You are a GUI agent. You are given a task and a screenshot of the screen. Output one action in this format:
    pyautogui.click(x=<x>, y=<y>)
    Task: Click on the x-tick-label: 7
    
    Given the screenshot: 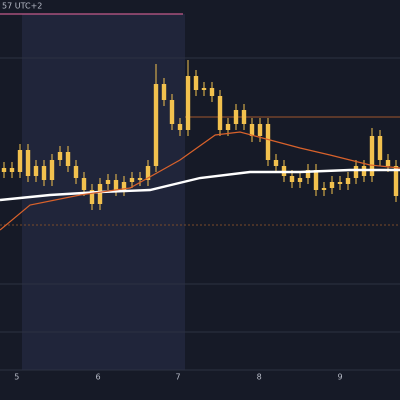 What is the action you would take?
    pyautogui.click(x=177, y=377)
    